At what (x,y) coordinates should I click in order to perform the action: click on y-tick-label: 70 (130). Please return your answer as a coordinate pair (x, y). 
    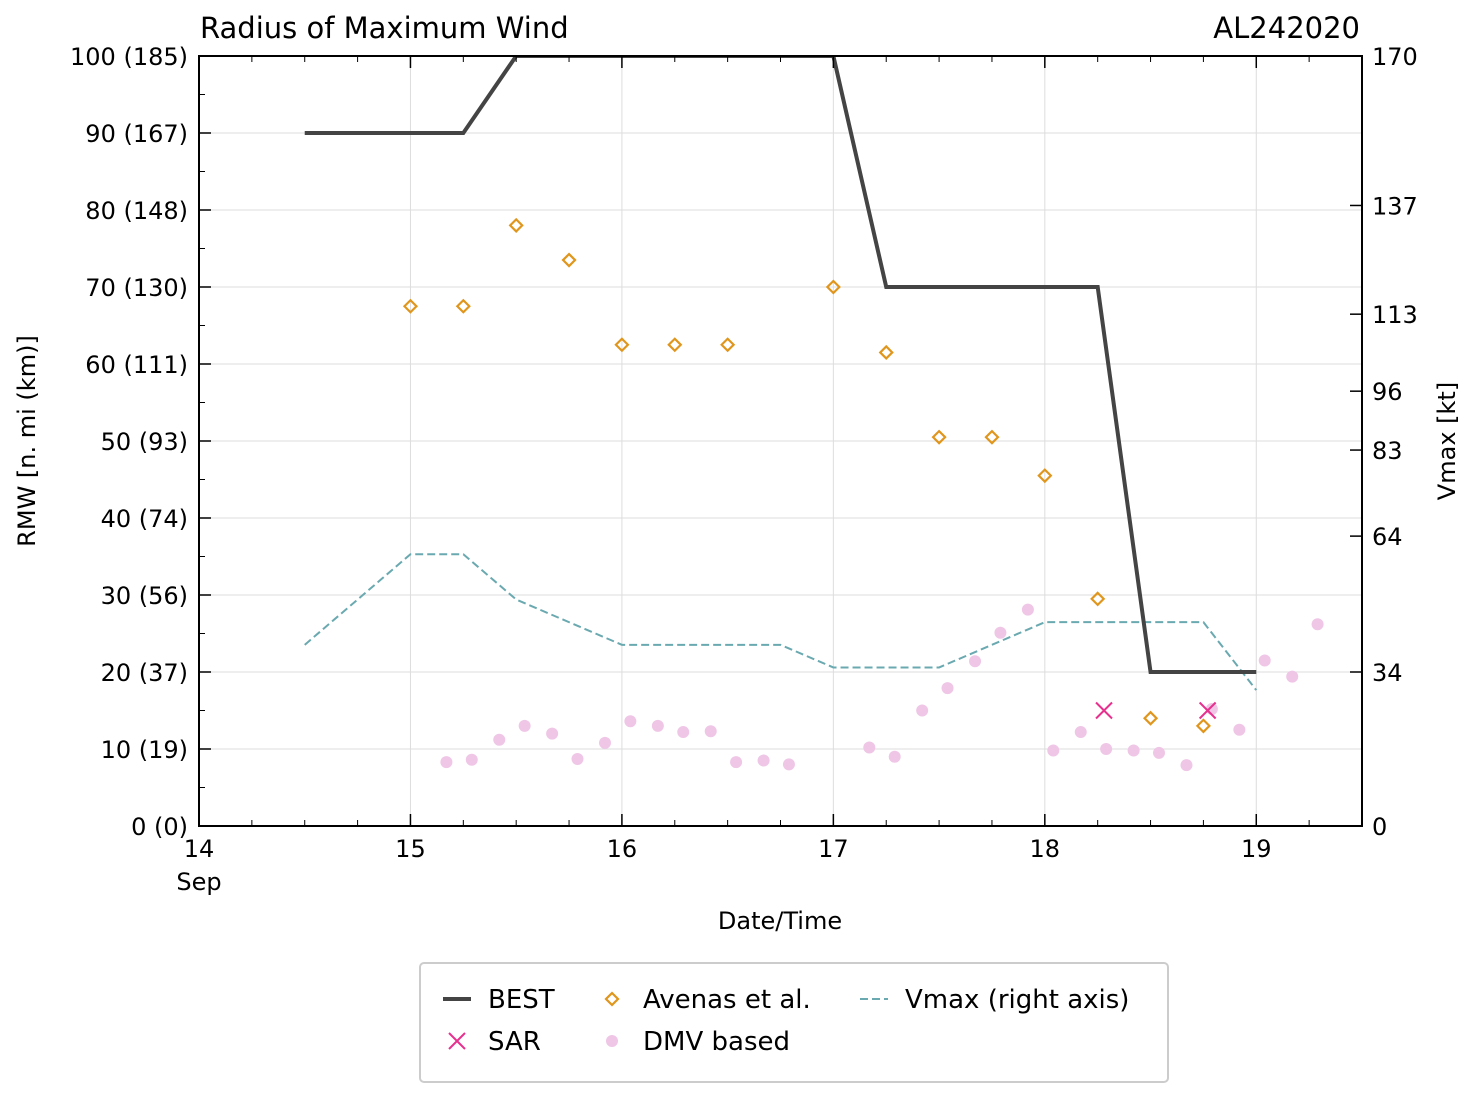
    Looking at the image, I should click on (136, 288).